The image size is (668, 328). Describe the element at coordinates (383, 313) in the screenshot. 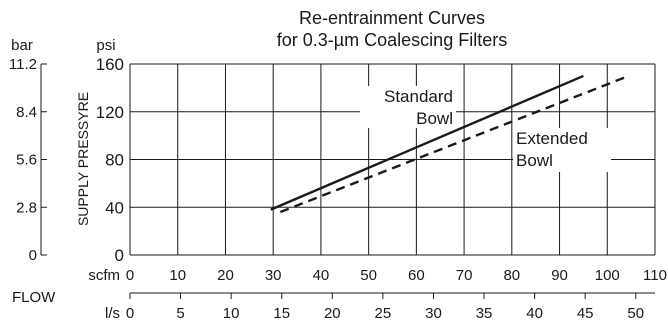

I see `ls-tick-label-5: 25` at that location.